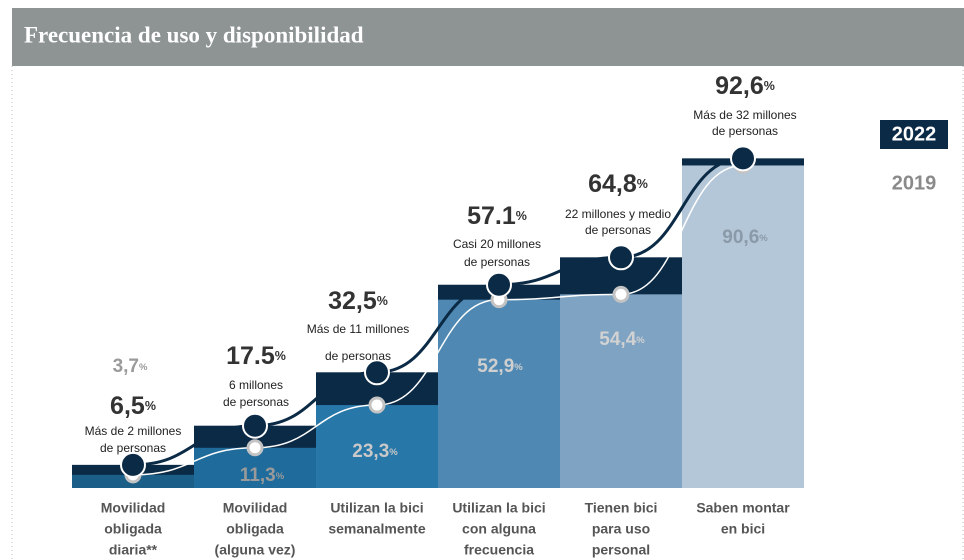 The width and height of the screenshot is (964, 560). What do you see at coordinates (376, 529) in the screenshot?
I see `category-label: semanalmente` at bounding box center [376, 529].